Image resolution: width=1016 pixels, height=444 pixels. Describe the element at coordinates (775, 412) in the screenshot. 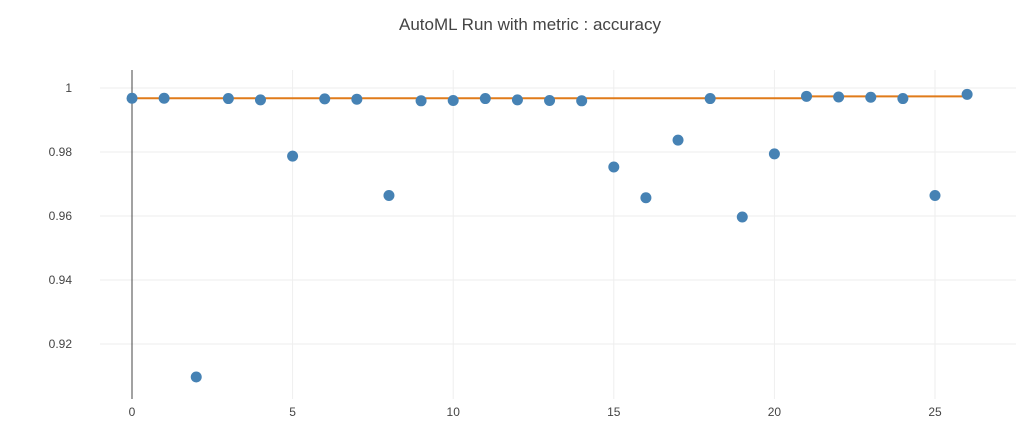

I see `x-tick-label: 20` at that location.